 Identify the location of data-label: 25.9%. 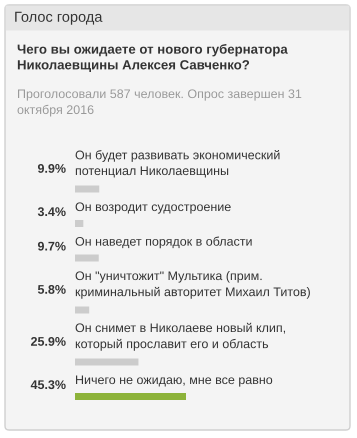
(48, 341).